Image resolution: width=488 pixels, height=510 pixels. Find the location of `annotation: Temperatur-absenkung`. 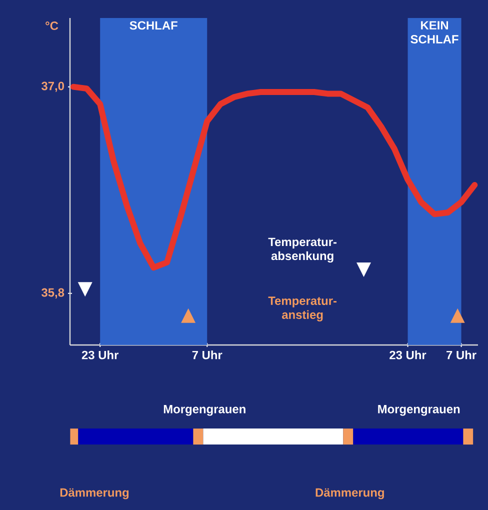

annotation: Temperatur-absenkung is located at coordinates (302, 250).